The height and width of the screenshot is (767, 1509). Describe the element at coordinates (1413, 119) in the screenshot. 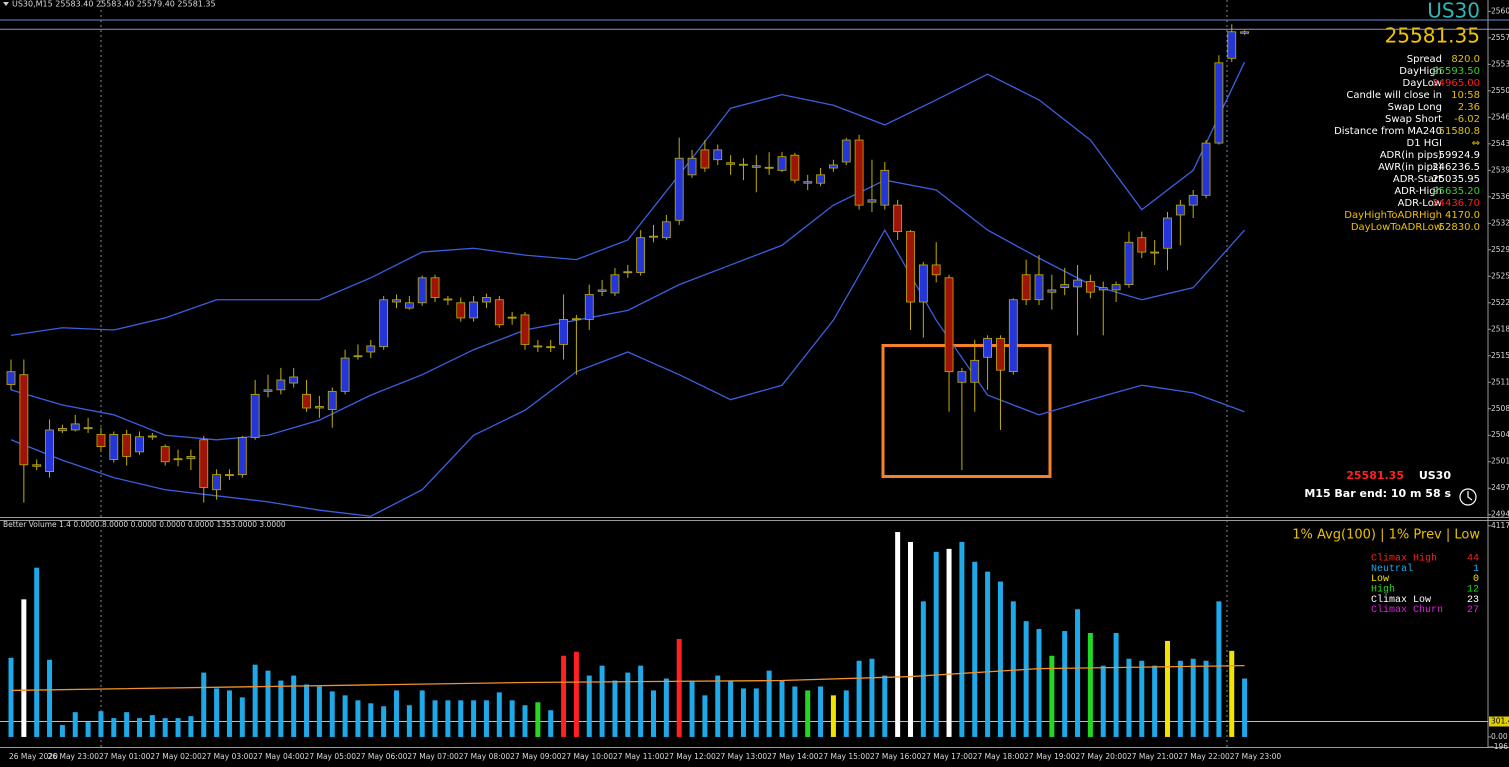

I see `info-label: Swap Short` at that location.